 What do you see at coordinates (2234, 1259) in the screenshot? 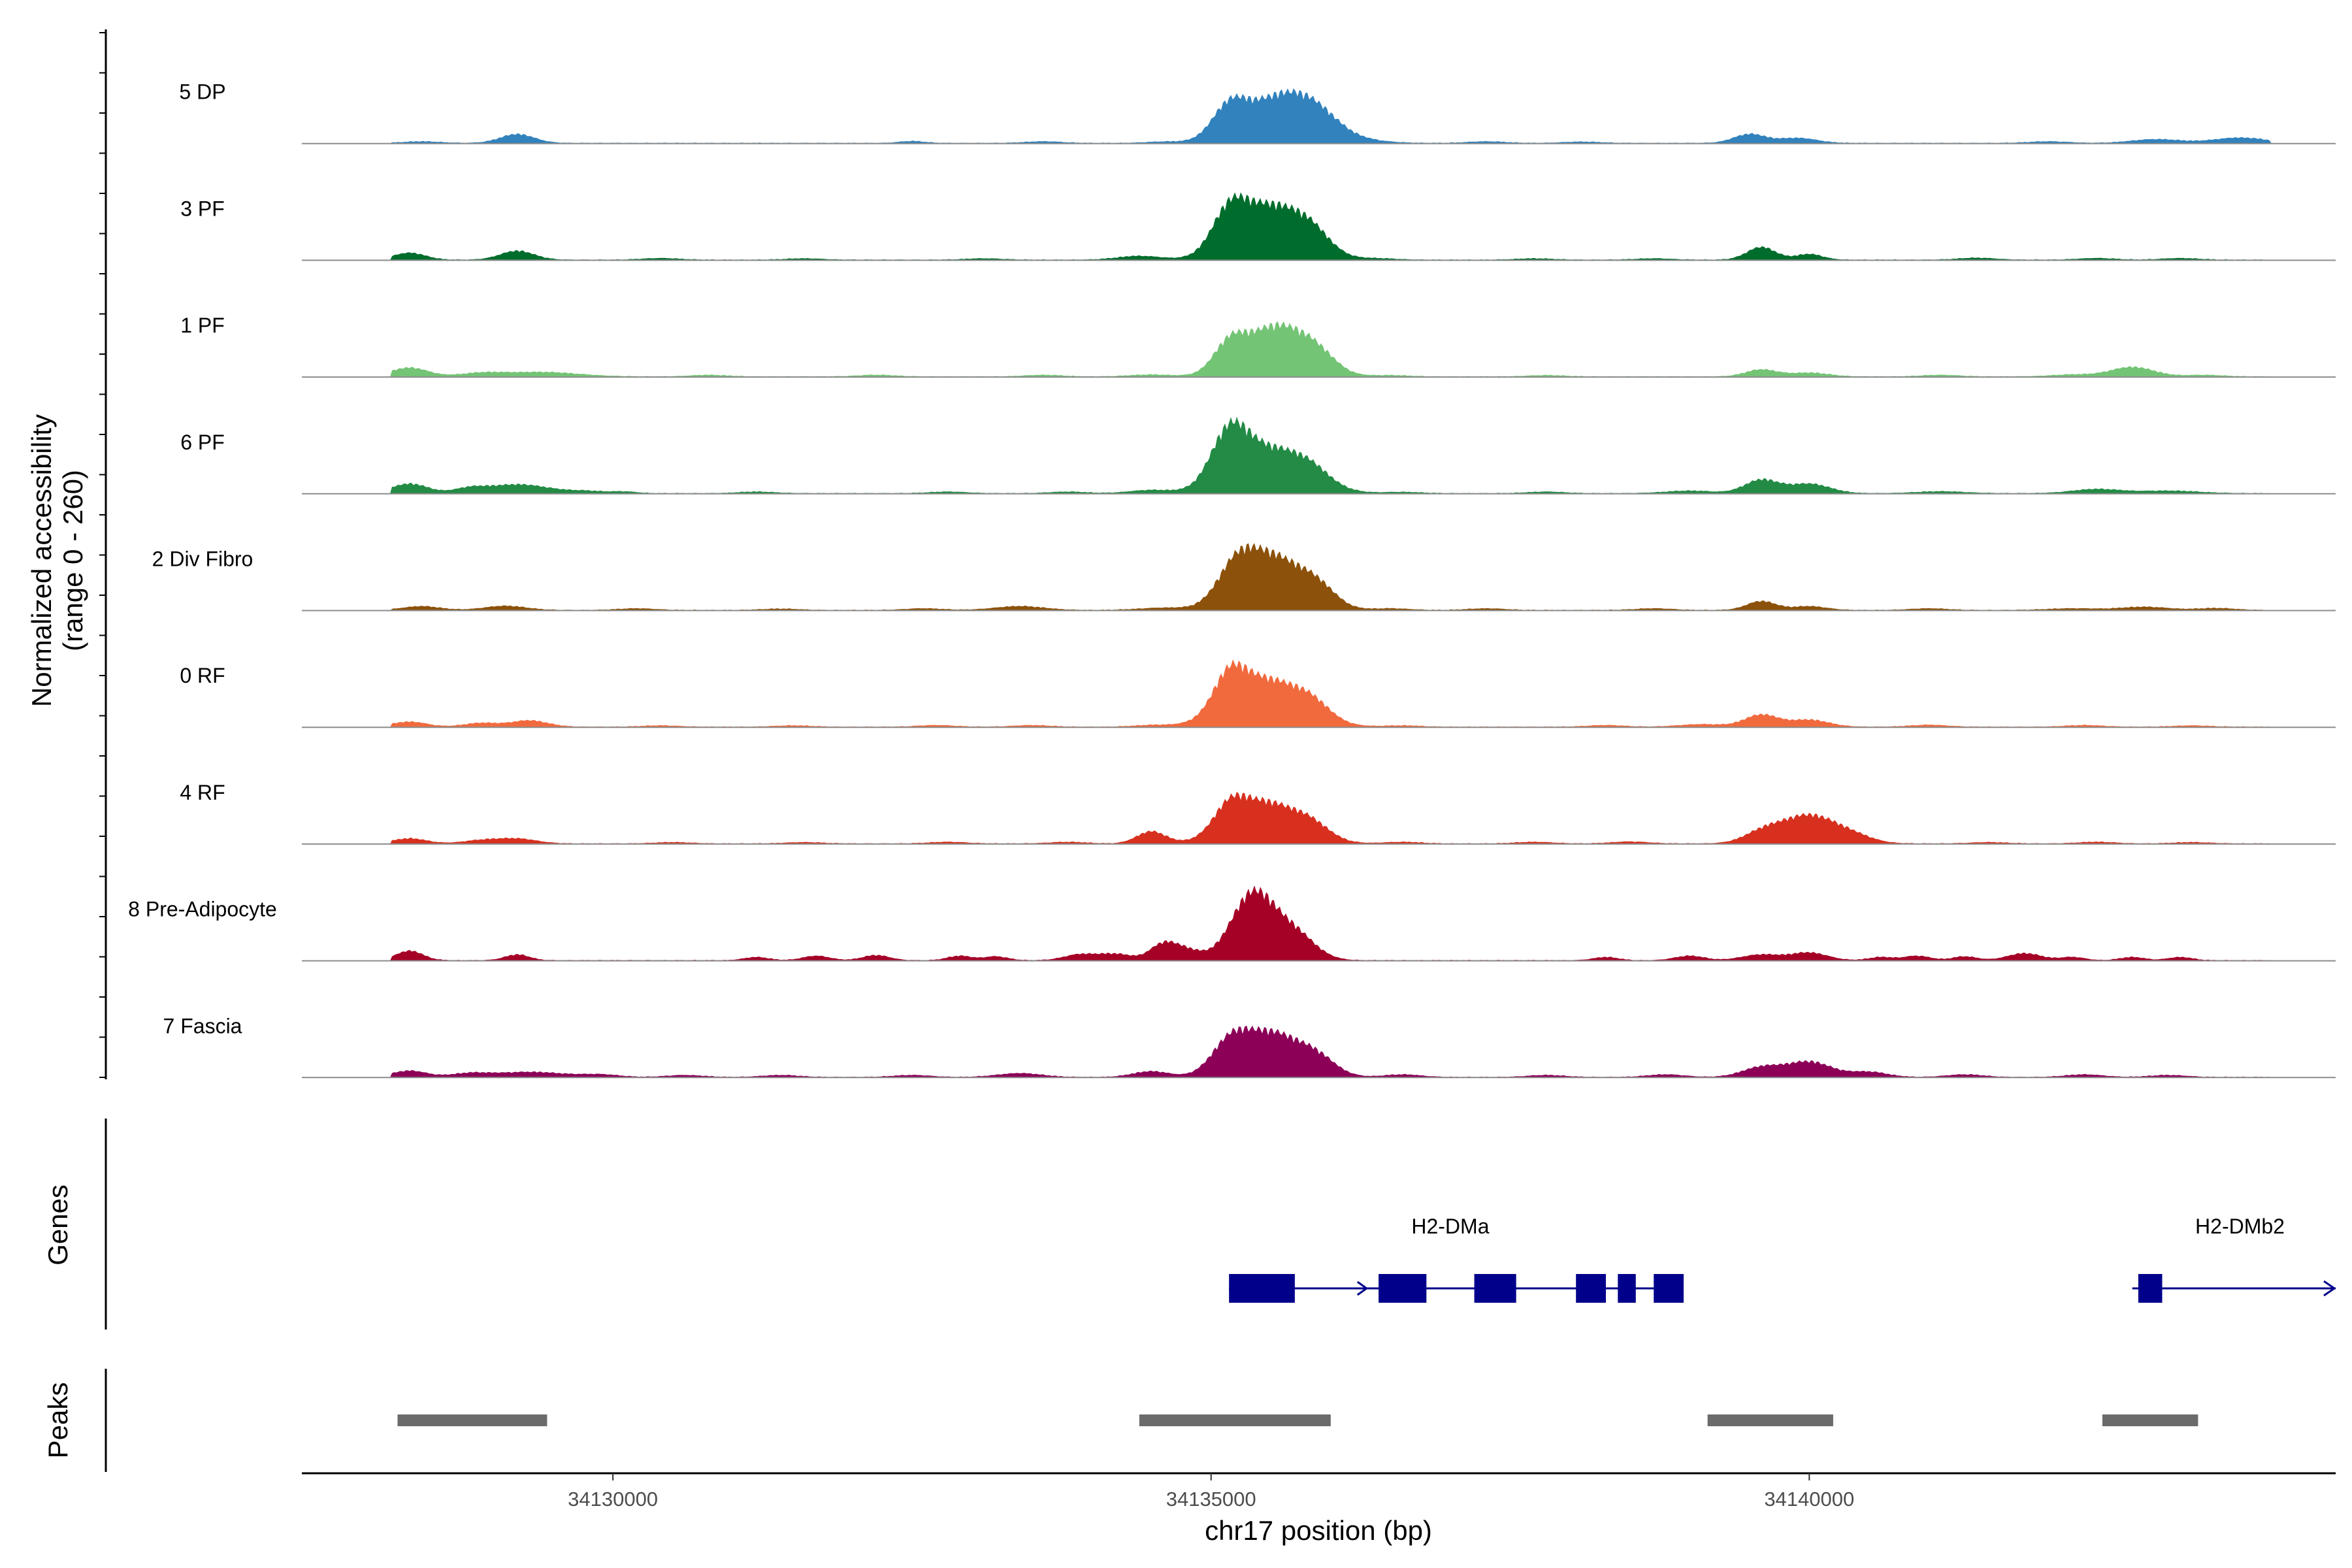
I see `gene-h2-dmb2: H2-DMb2` at bounding box center [2234, 1259].